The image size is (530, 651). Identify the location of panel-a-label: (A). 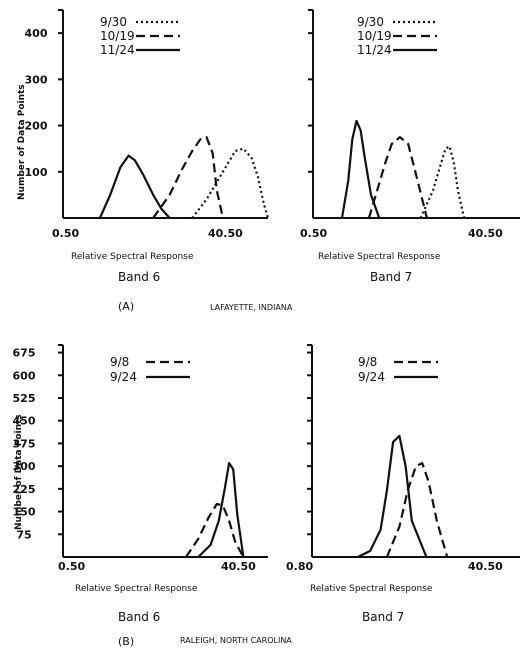
(126, 306).